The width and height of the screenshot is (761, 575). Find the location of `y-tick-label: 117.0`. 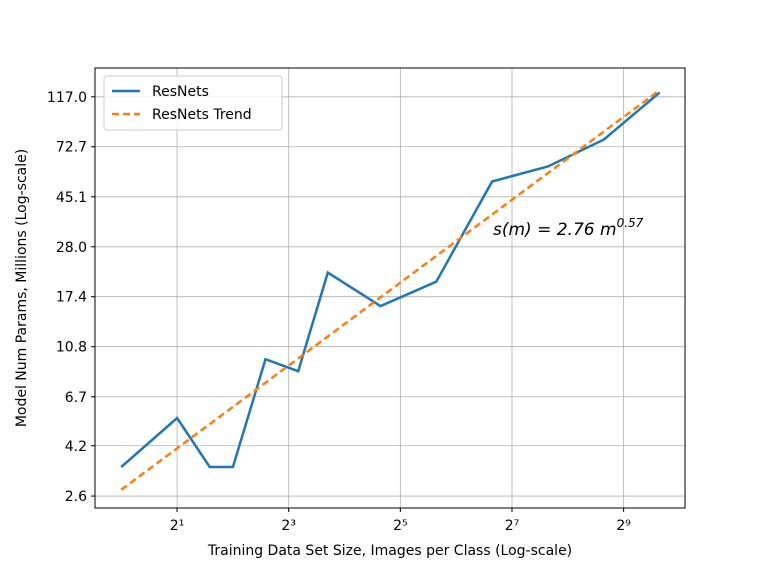

y-tick-label: 117.0 is located at coordinates (67, 98).